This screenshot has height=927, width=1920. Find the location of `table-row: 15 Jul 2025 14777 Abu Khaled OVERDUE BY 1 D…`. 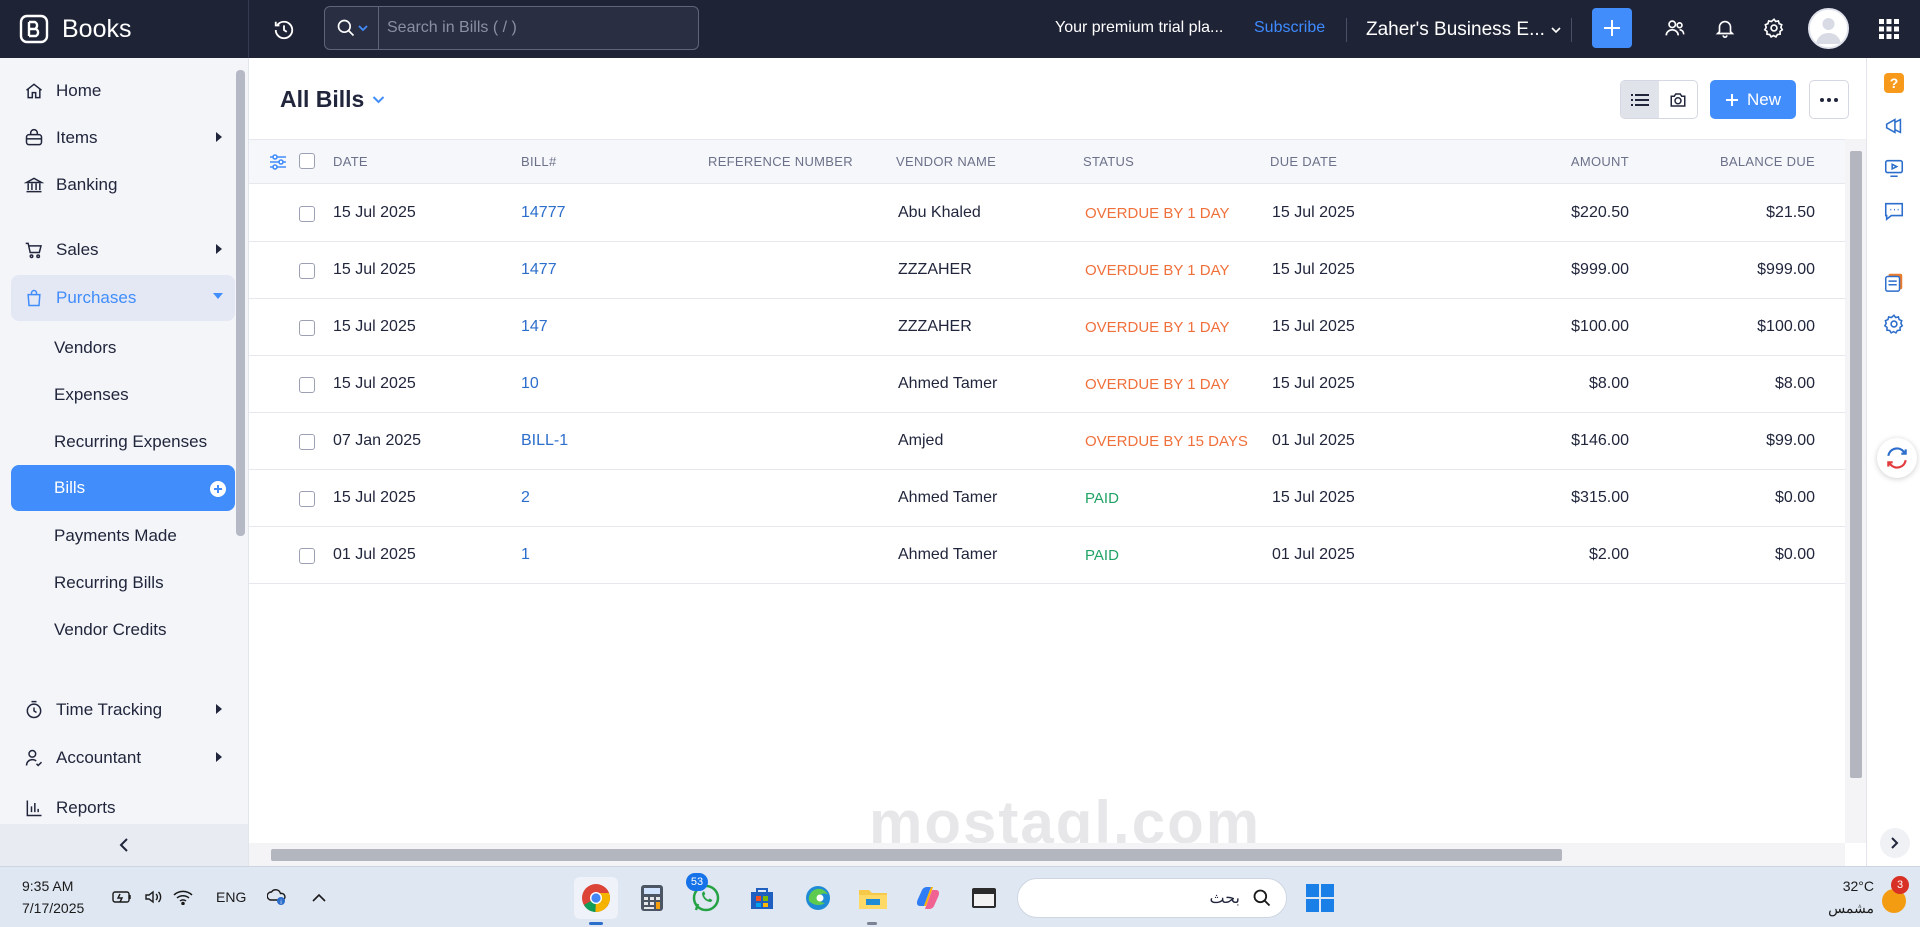

table-row: 15 Jul 2025 14777 Abu Khaled OVERDUE BY 1 D… is located at coordinates (1047, 213).